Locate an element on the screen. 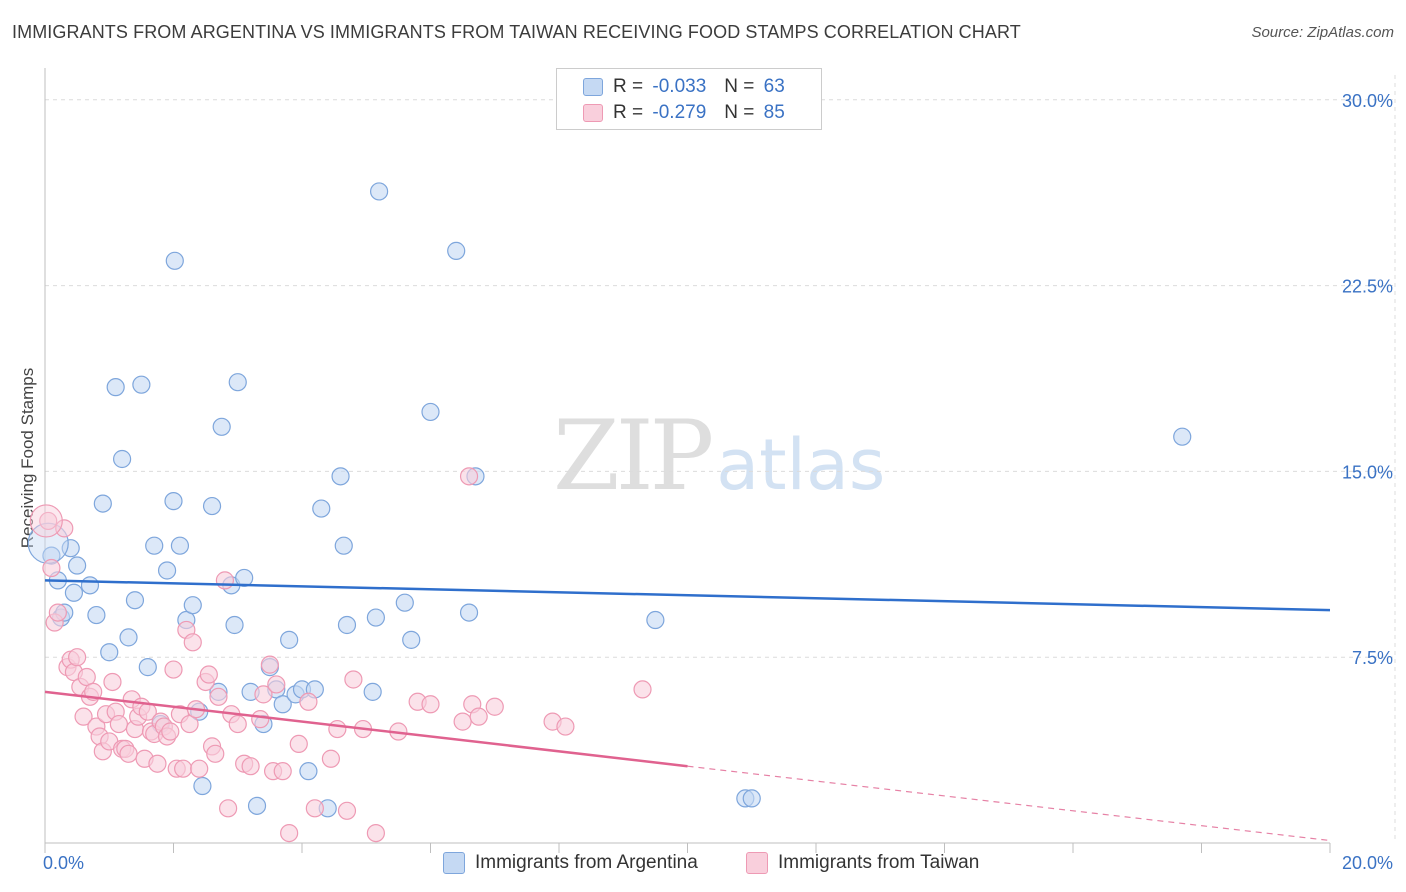  legend-item-argentina: Immigrants from Argentina is located at coordinates (570, 863).